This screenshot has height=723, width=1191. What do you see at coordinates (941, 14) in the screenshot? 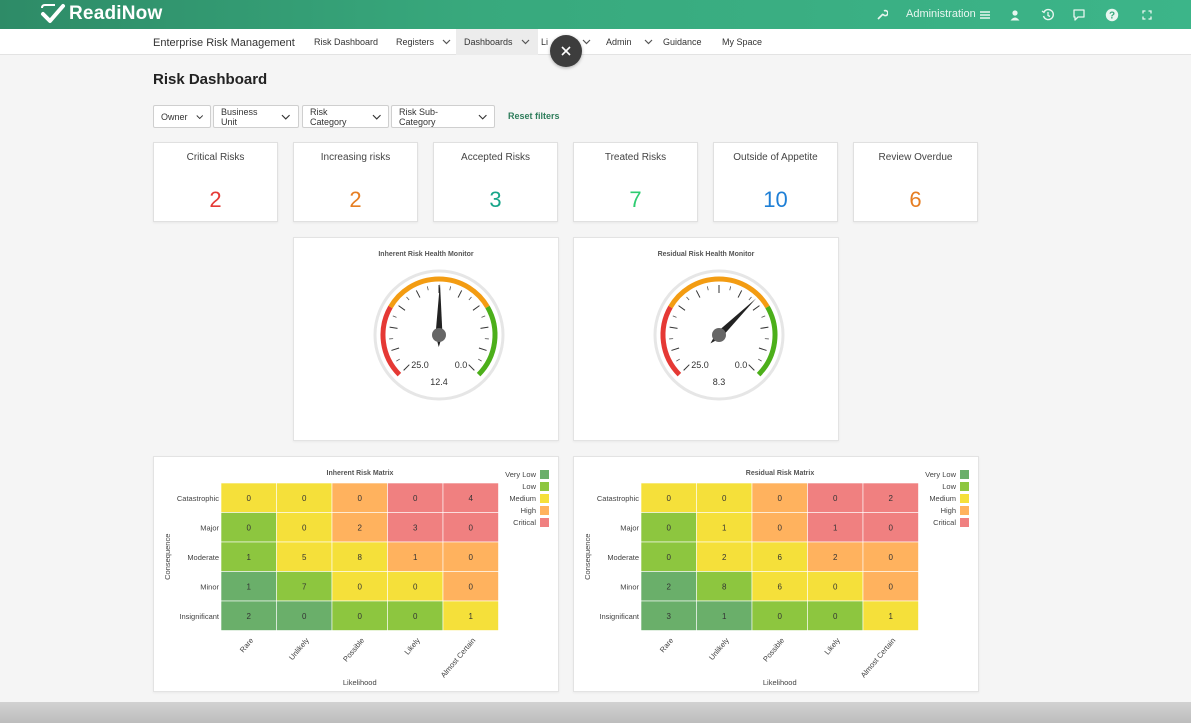
I see `administration-label: Administration` at bounding box center [941, 14].